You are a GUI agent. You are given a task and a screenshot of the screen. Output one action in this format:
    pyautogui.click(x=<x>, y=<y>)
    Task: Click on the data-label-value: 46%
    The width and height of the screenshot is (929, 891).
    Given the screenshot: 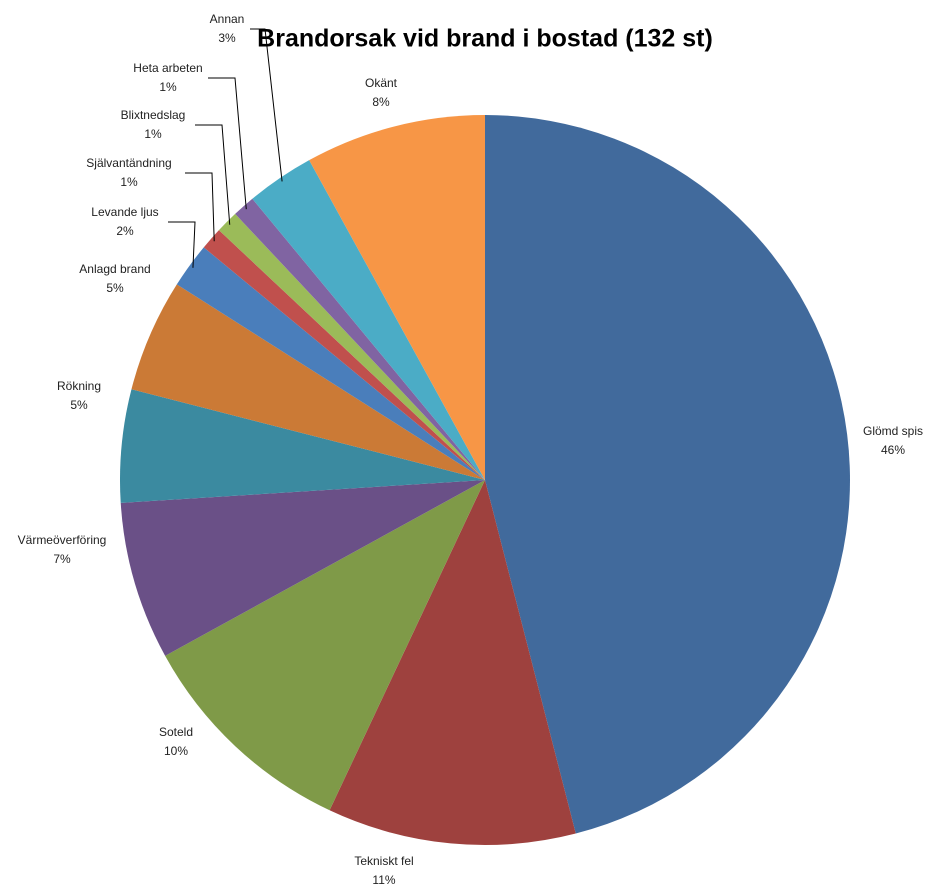 What is the action you would take?
    pyautogui.click(x=893, y=450)
    